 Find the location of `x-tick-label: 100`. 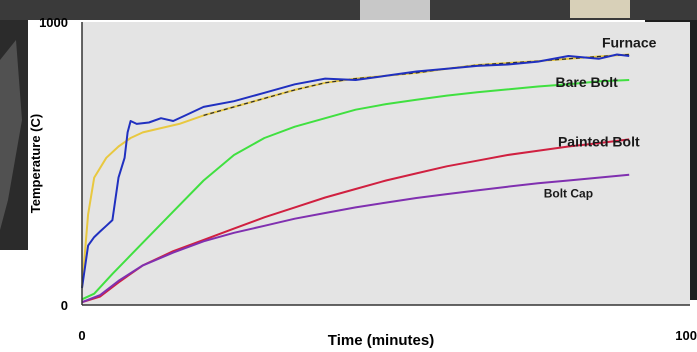

x-tick-label: 100 is located at coordinates (686, 335).